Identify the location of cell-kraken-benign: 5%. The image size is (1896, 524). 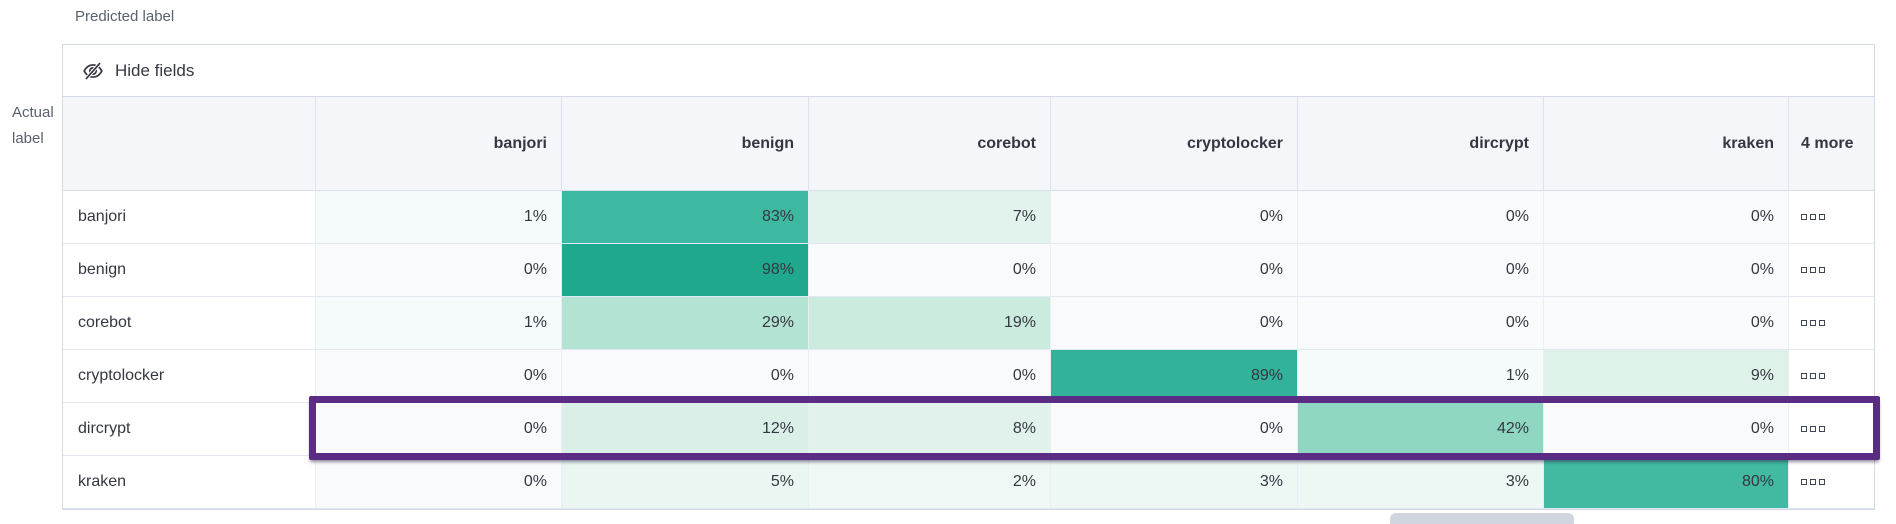
(684, 482).